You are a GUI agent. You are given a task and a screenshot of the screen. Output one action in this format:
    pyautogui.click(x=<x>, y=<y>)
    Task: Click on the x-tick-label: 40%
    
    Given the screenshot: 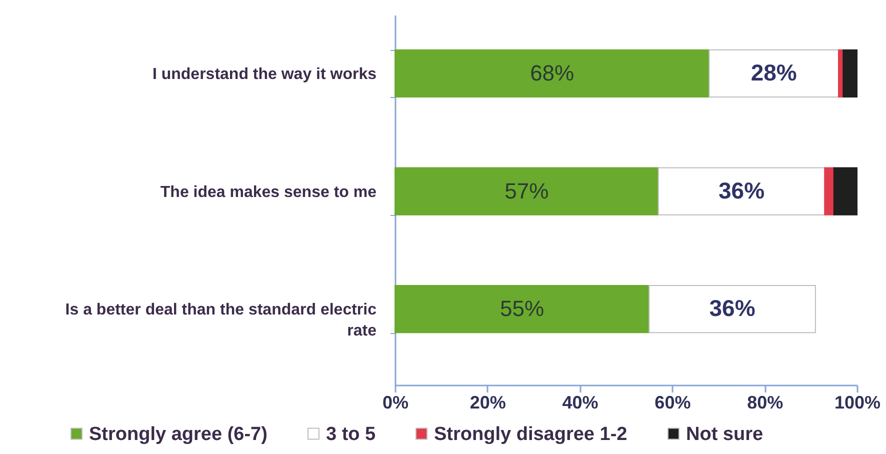 What is the action you would take?
    pyautogui.click(x=580, y=402)
    